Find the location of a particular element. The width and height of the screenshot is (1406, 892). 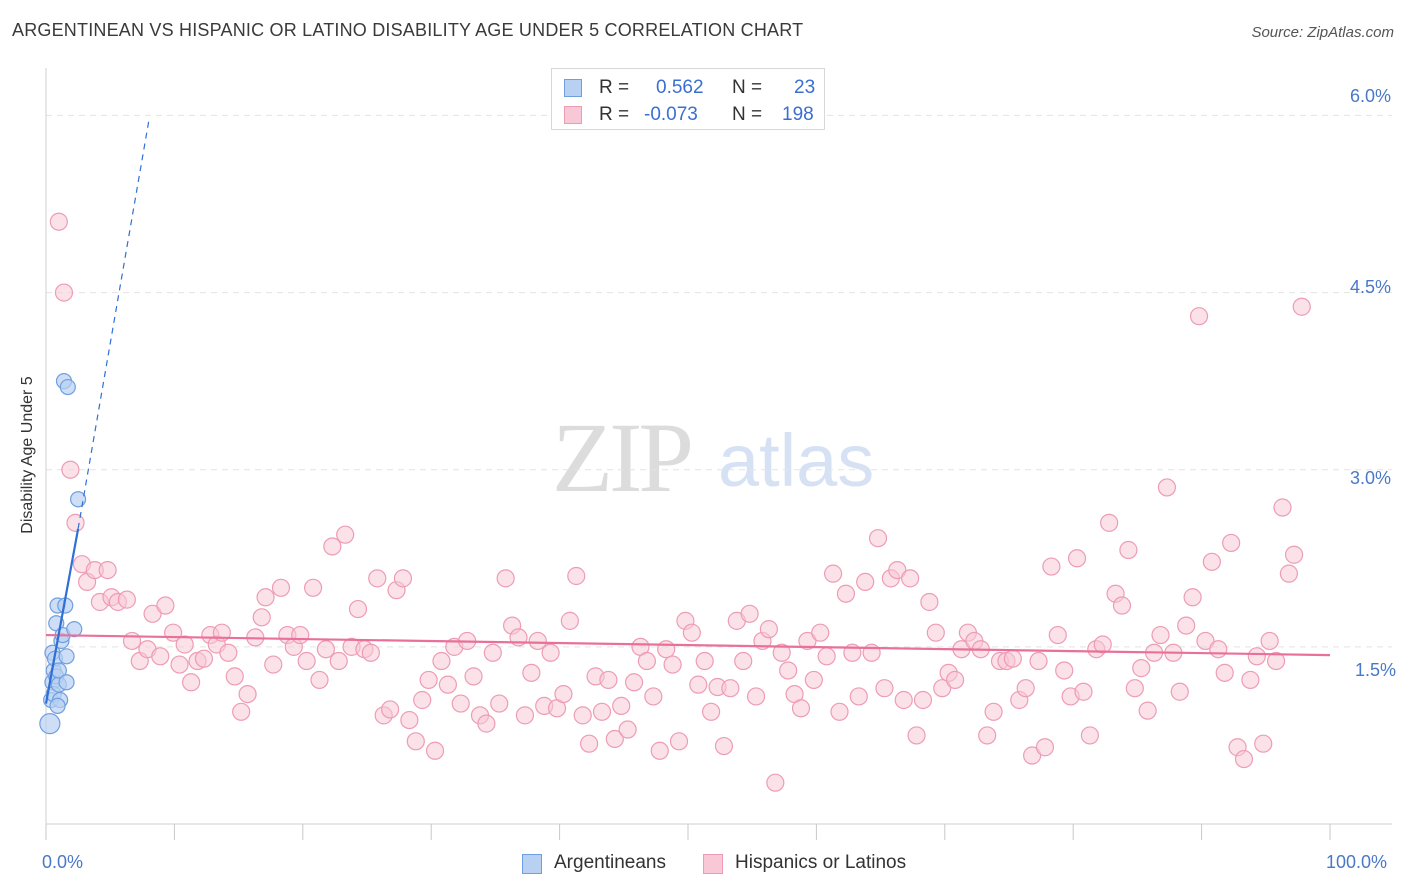

legend-n-value: 198 is located at coordinates (798, 114).